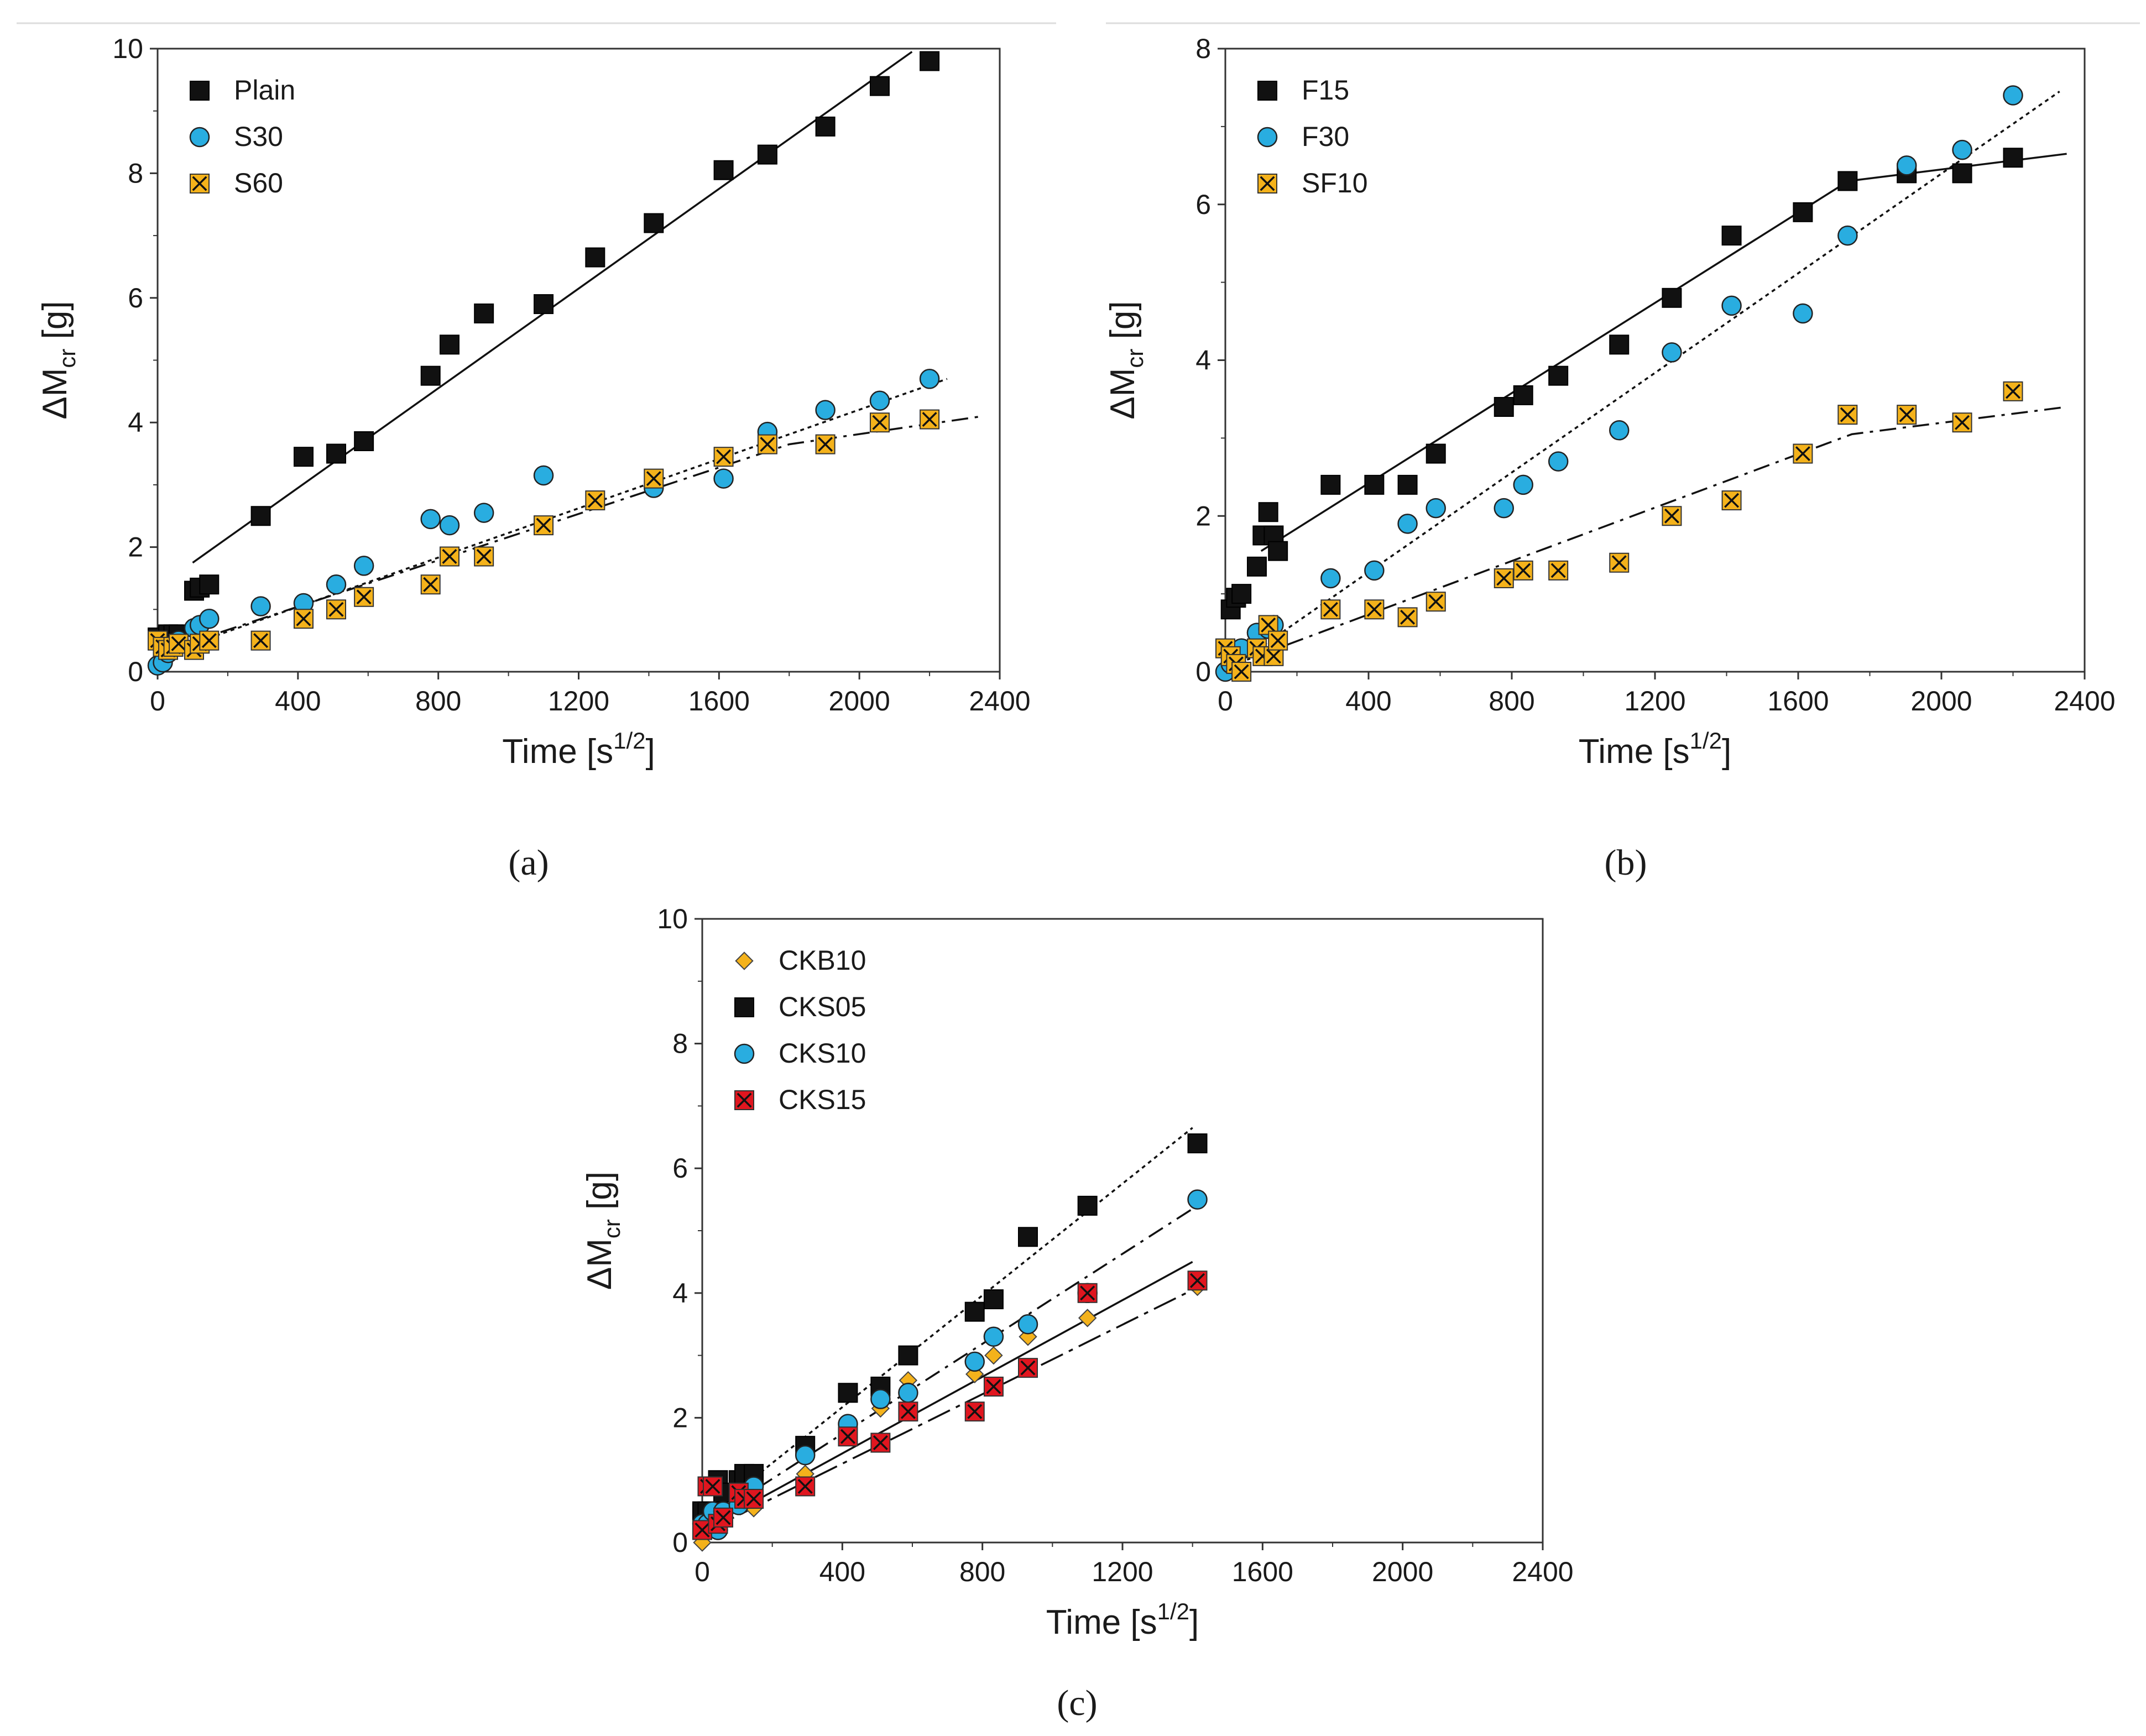  What do you see at coordinates (1267, 137) in the screenshot?
I see `chart-b-legend-marker` at bounding box center [1267, 137].